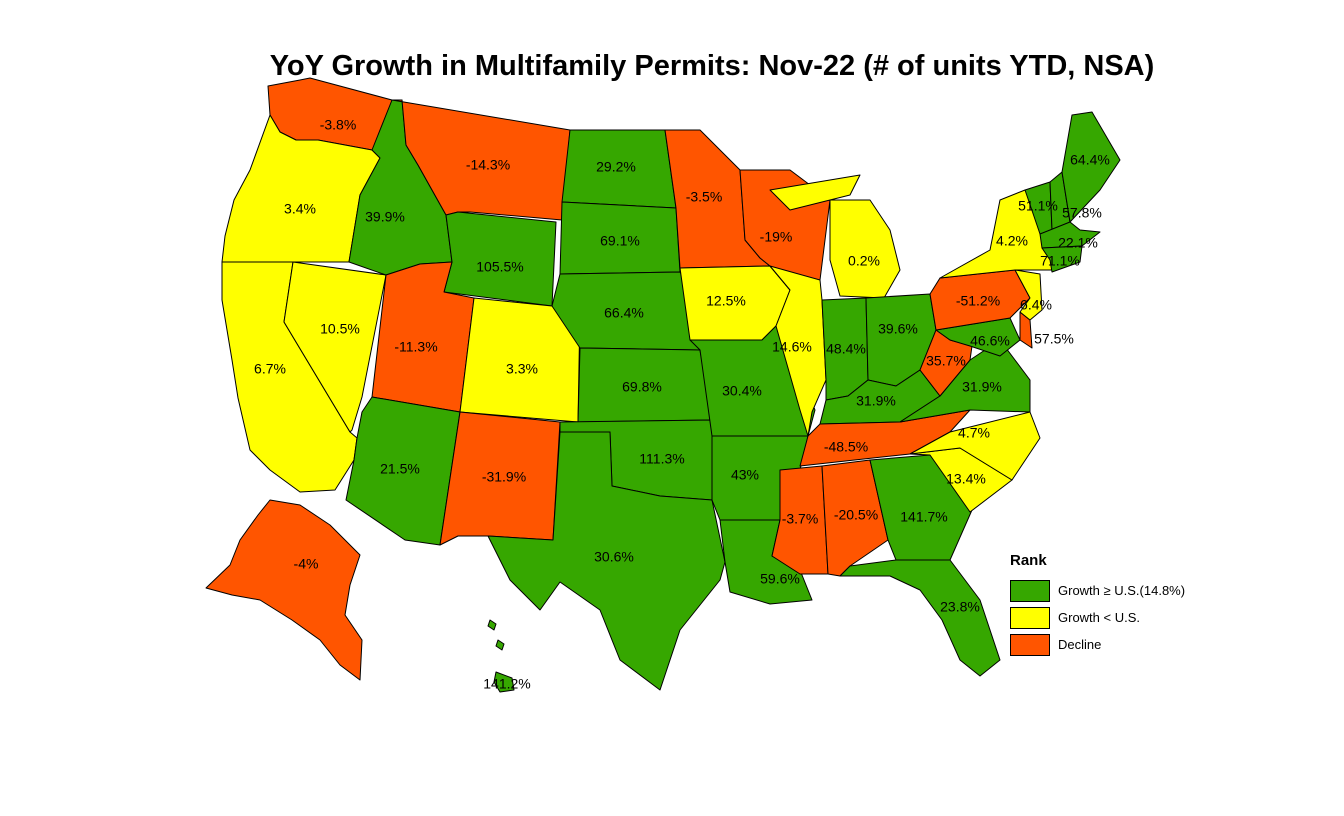  I want to click on state-nj, so click(1028, 295).